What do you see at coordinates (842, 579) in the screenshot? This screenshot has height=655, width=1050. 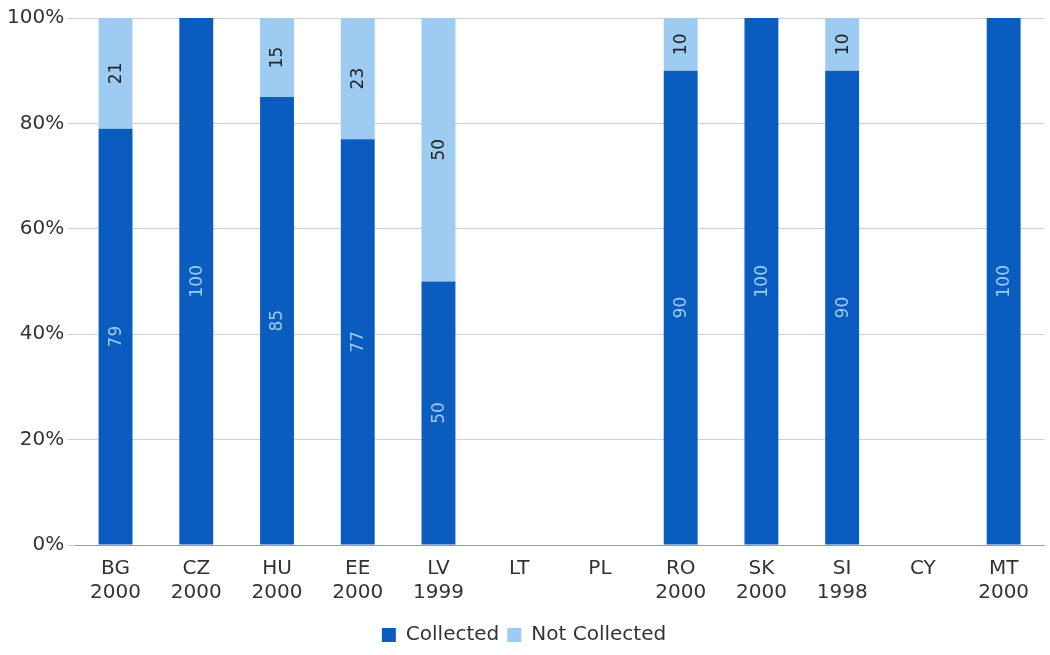 I see `x-tick-label: SI 1998` at bounding box center [842, 579].